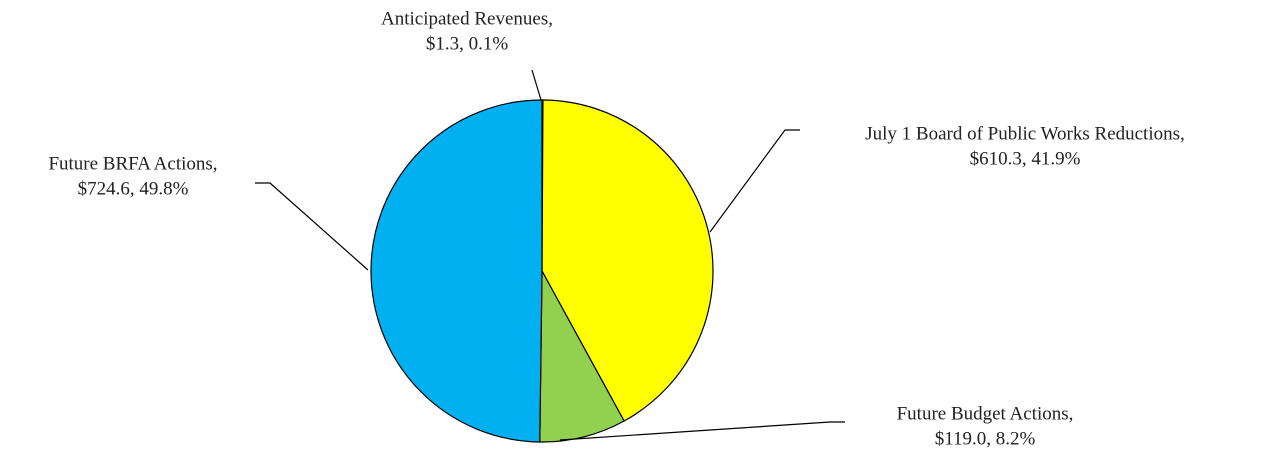  What do you see at coordinates (467, 18) in the screenshot?
I see `slice-label: Anticipated Revenues,` at bounding box center [467, 18].